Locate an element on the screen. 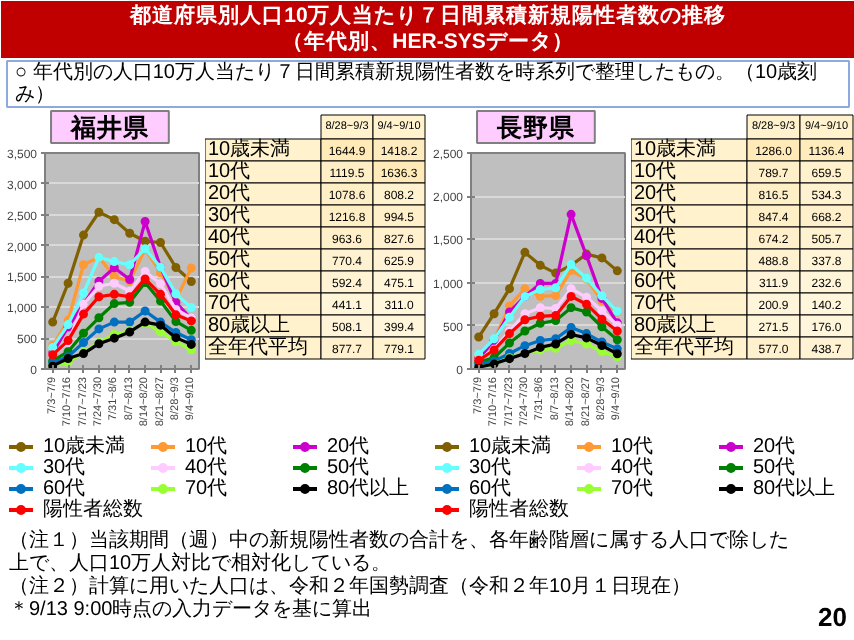 This screenshot has width=854, height=640. text: ＊9/13 9:00時点の入力データを基に算出 is located at coordinates (191, 609).